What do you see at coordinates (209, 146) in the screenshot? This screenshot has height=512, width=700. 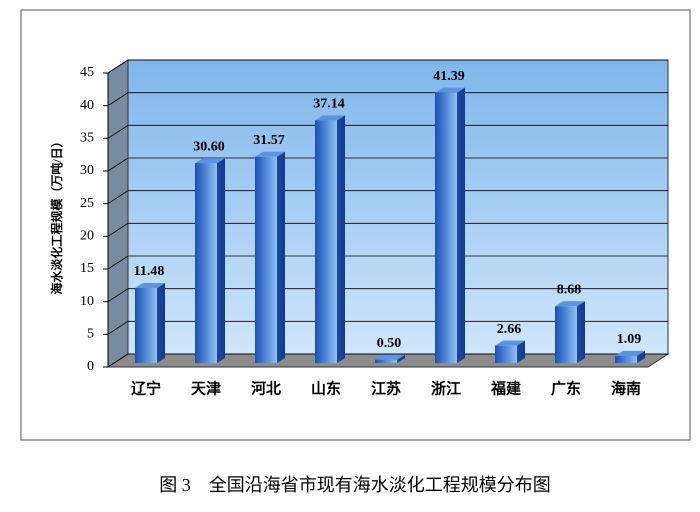 I see `value-label: 30.60` at bounding box center [209, 146].